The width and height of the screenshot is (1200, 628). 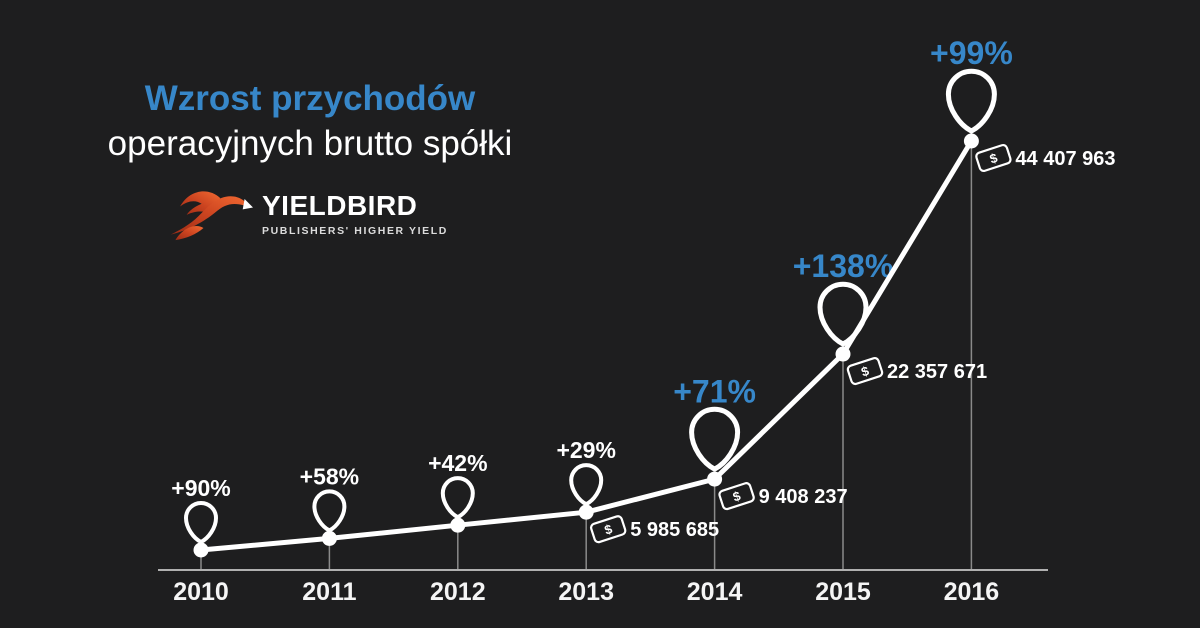 What do you see at coordinates (736, 496) in the screenshot?
I see `banknote-icon-2014: $` at bounding box center [736, 496].